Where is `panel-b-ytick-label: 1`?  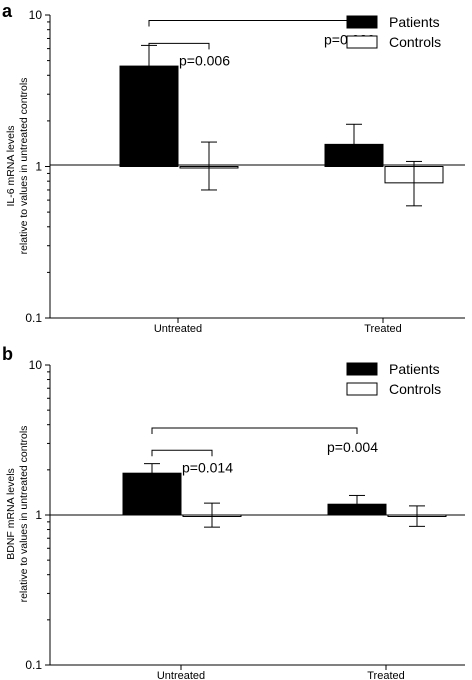 panel-b-ytick-label: 1 is located at coordinates (38, 515).